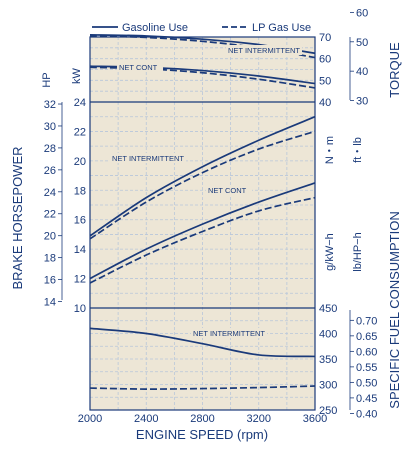 This screenshot has width=413, height=449. Describe the element at coordinates (259, 419) in the screenshot. I see `x-tick-label: 3200` at that location.